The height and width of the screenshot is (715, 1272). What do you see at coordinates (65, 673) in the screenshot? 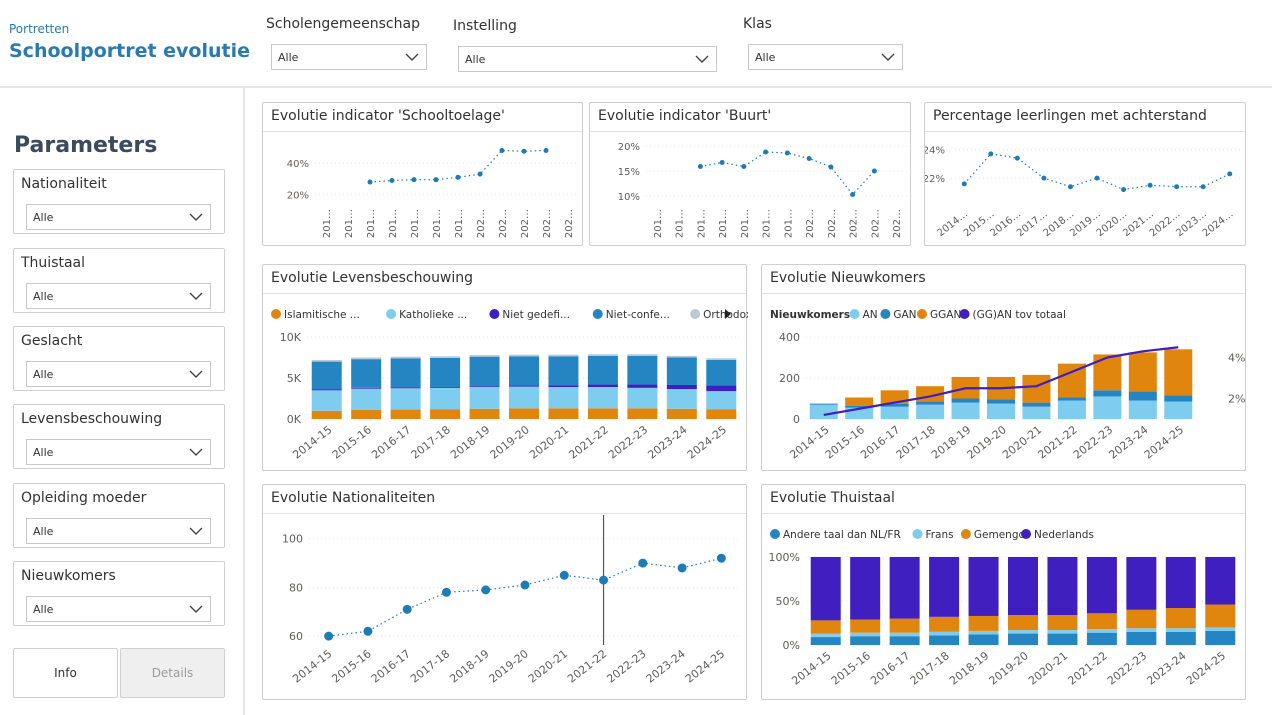
I see `info-button: Info` at bounding box center [65, 673].